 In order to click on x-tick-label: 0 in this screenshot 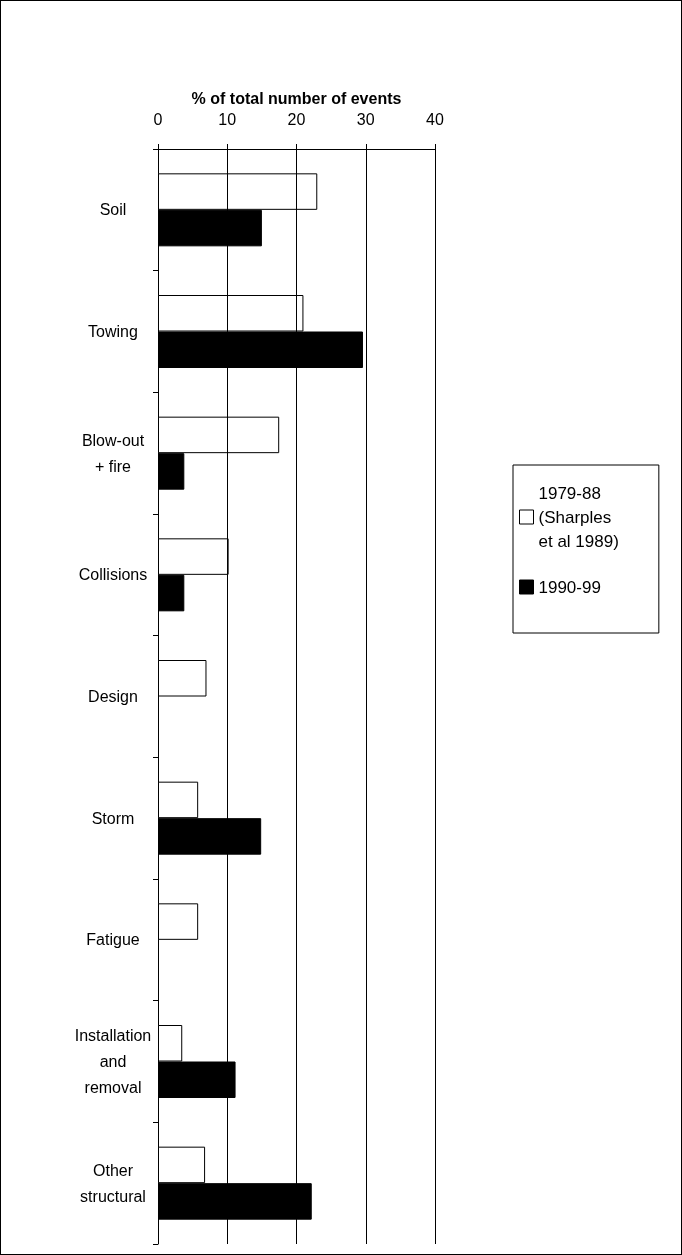, I will do `click(158, 119)`.